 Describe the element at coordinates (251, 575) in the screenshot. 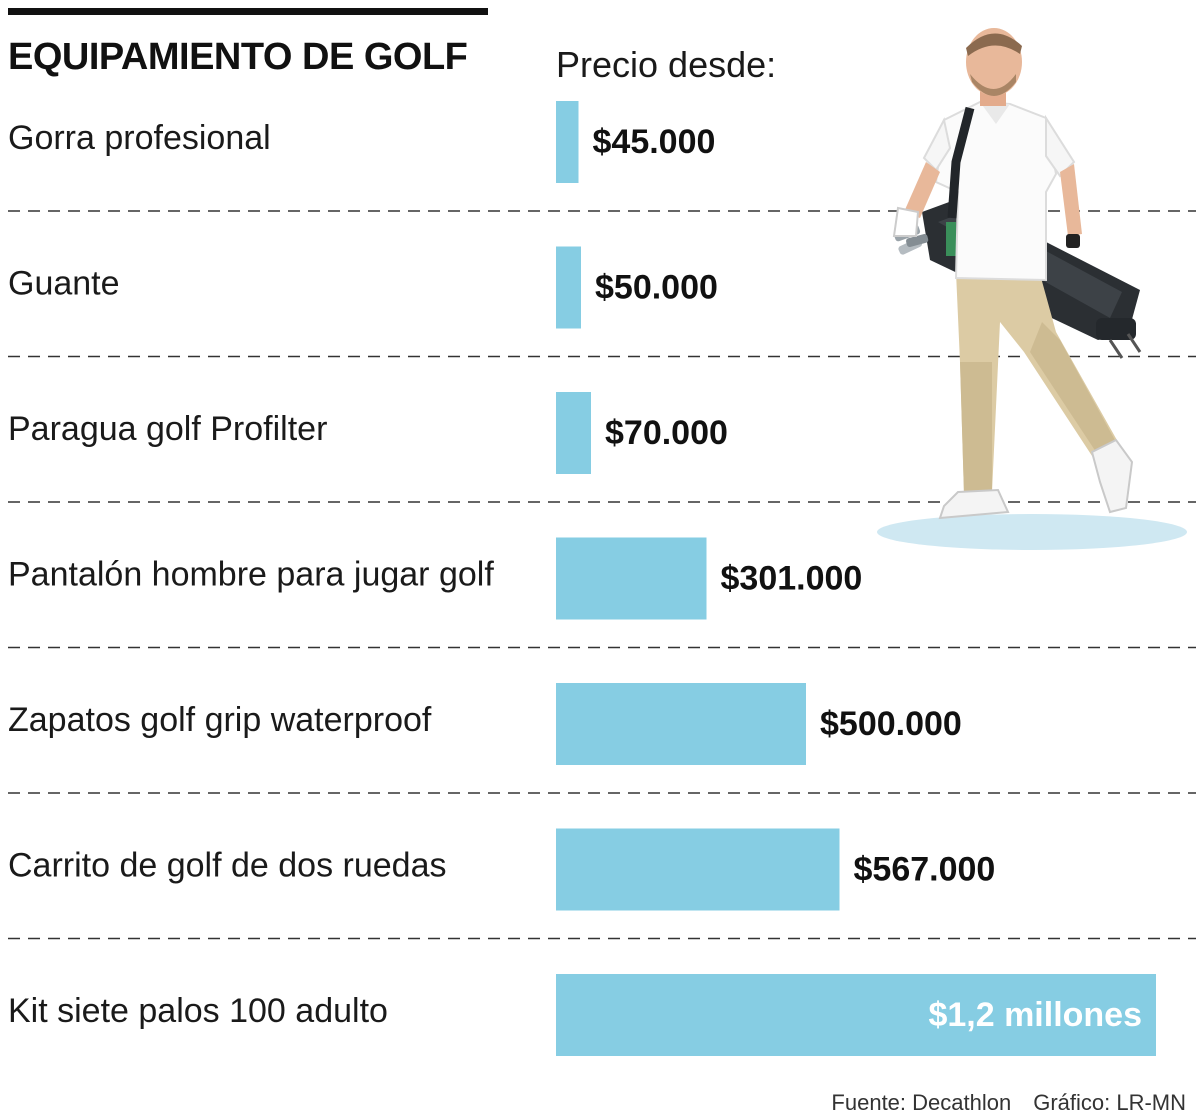

I see `category-label: Pantalón hombre para jugar golf` at that location.